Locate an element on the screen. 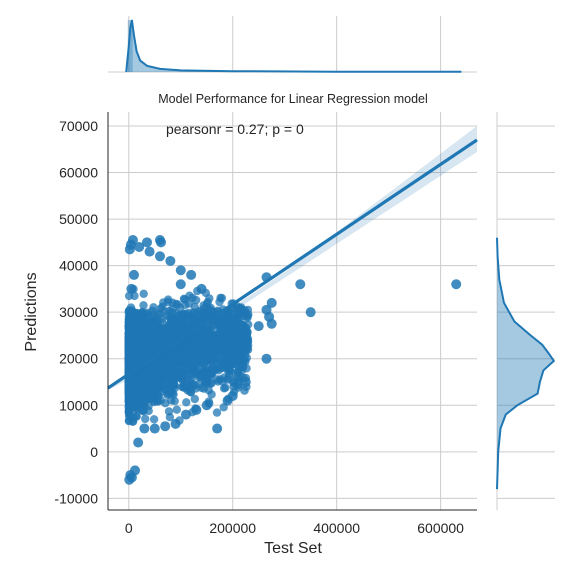 The width and height of the screenshot is (576, 576). x-tick-label: 600000 is located at coordinates (440, 528).